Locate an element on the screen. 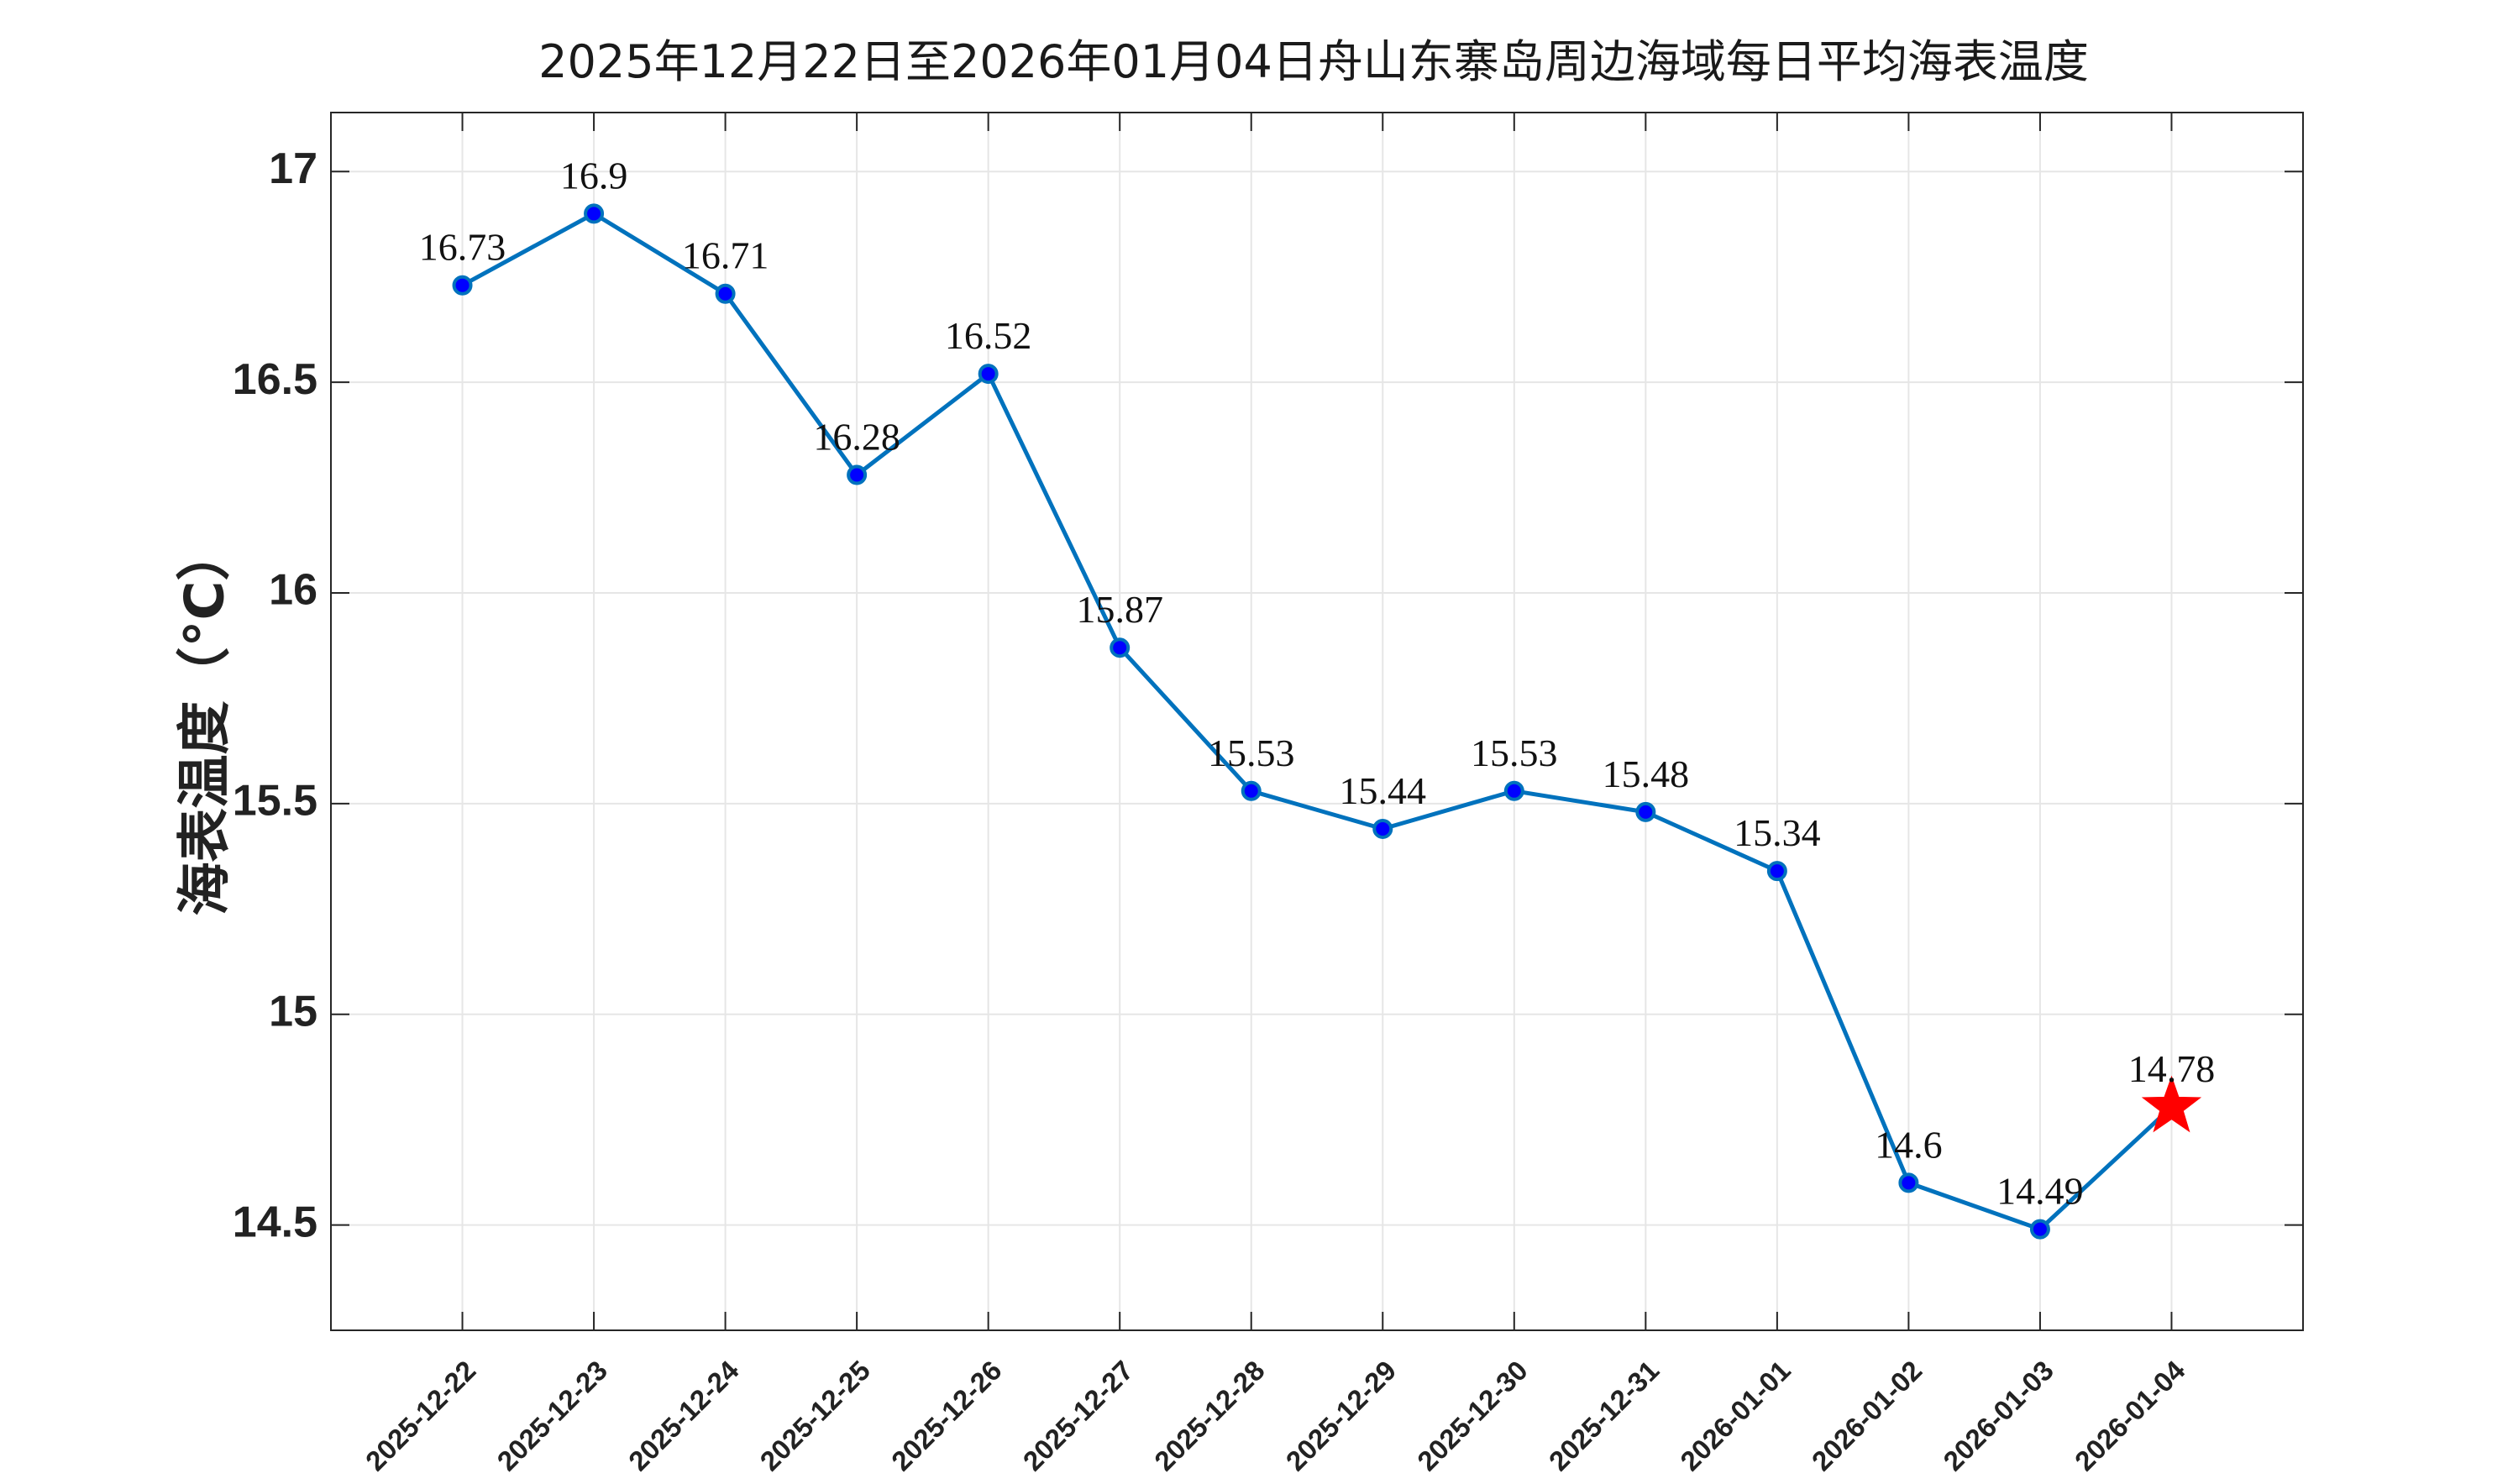  y-axis-tick-labels: 14.5 15 15.5 16 16.5 17 is located at coordinates (275, 695).